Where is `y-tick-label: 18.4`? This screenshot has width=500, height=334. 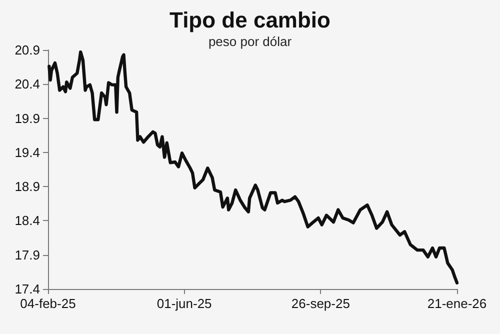
y-tick-label: 18.4 is located at coordinates (27, 220).